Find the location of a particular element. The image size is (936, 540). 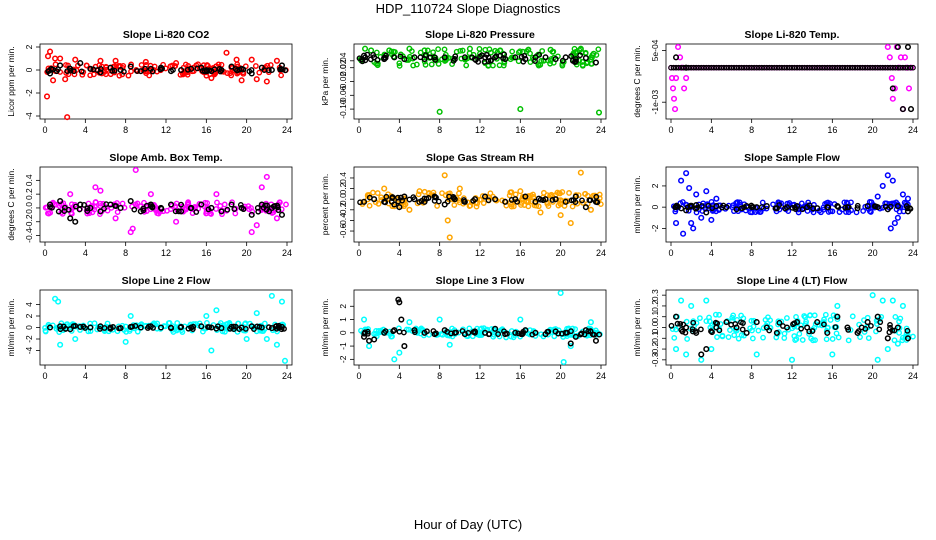

y-tick-label: 0.4 is located at coordinates (29, 180).